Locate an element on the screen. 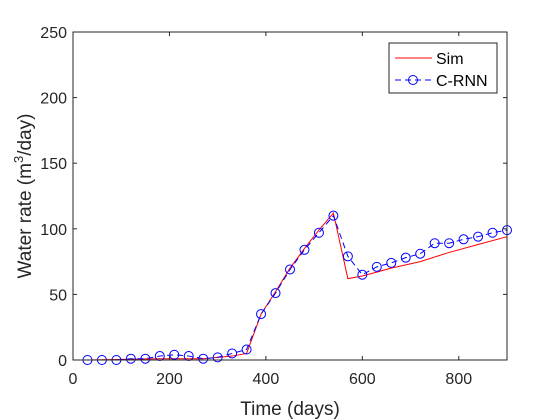  y-tick-label-150: 150 is located at coordinates (53, 164).